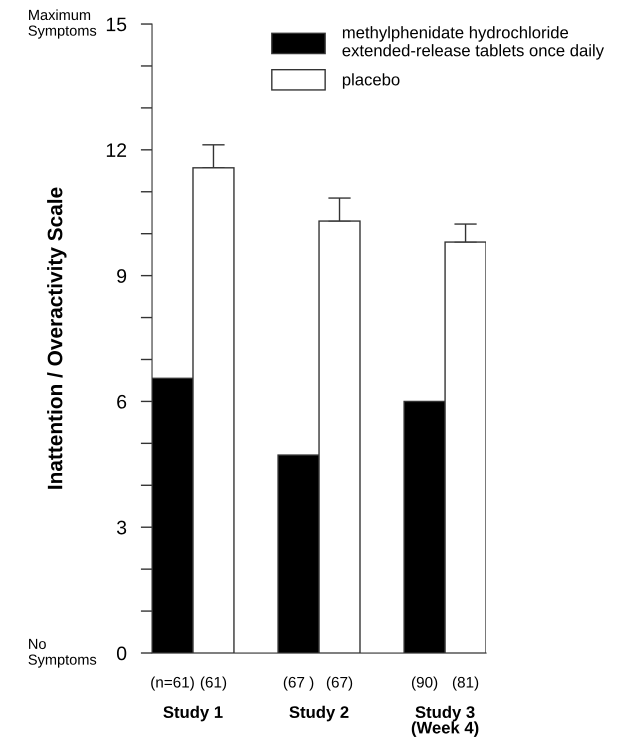 The image size is (619, 744). I want to click on y-tick-label: 12, so click(116, 150).